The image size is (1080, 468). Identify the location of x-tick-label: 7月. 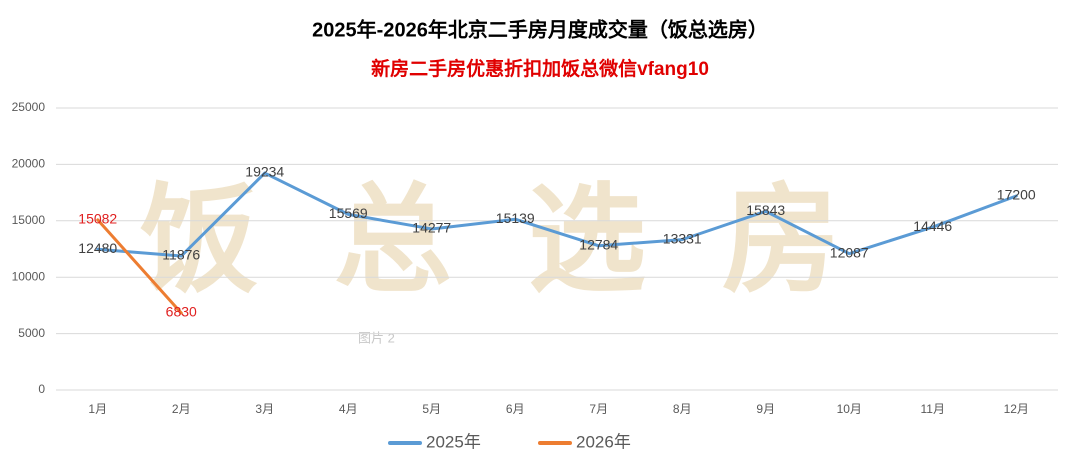
(598, 409).